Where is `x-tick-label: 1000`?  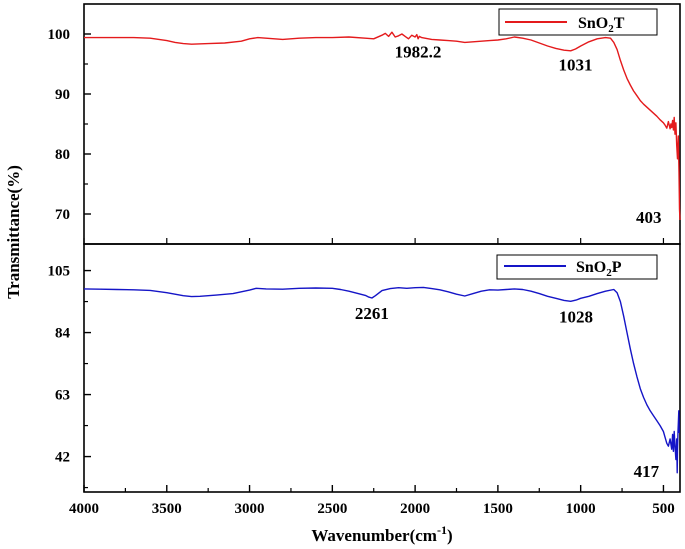
x-tick-label: 1000 is located at coordinates (581, 509).